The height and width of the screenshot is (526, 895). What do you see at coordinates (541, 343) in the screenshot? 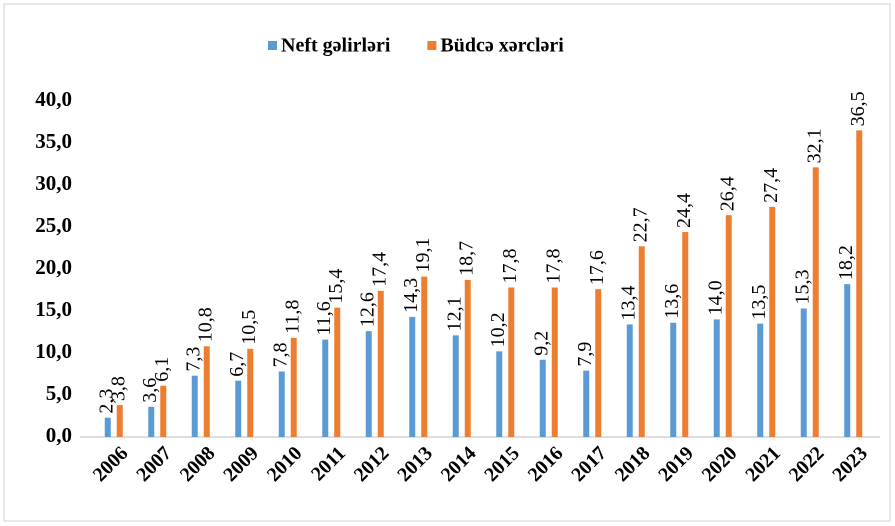
I see `data-label: 9,2` at bounding box center [541, 343].